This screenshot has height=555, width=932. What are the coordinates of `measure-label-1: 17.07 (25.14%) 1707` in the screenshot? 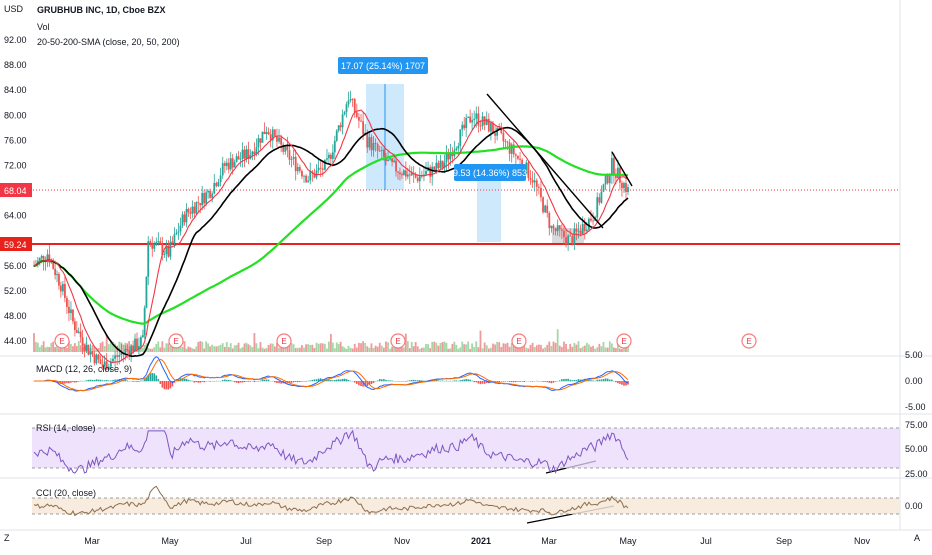 It's located at (383, 66).